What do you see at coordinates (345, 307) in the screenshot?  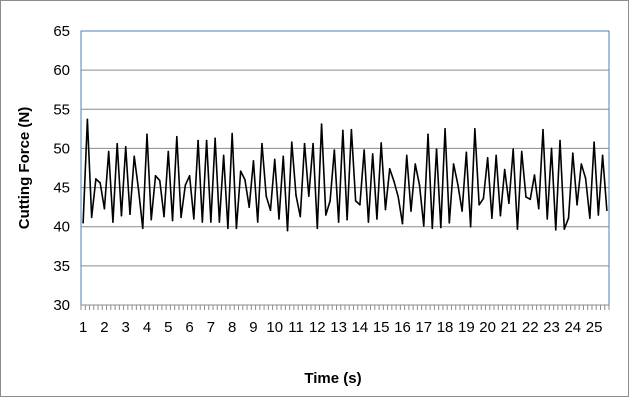 I see `x-axis` at bounding box center [345, 307].